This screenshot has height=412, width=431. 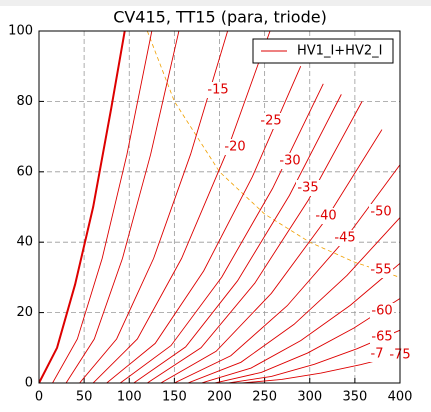 What do you see at coordinates (20, 31) in the screenshot?
I see `y-tick-label: 100` at bounding box center [20, 31].